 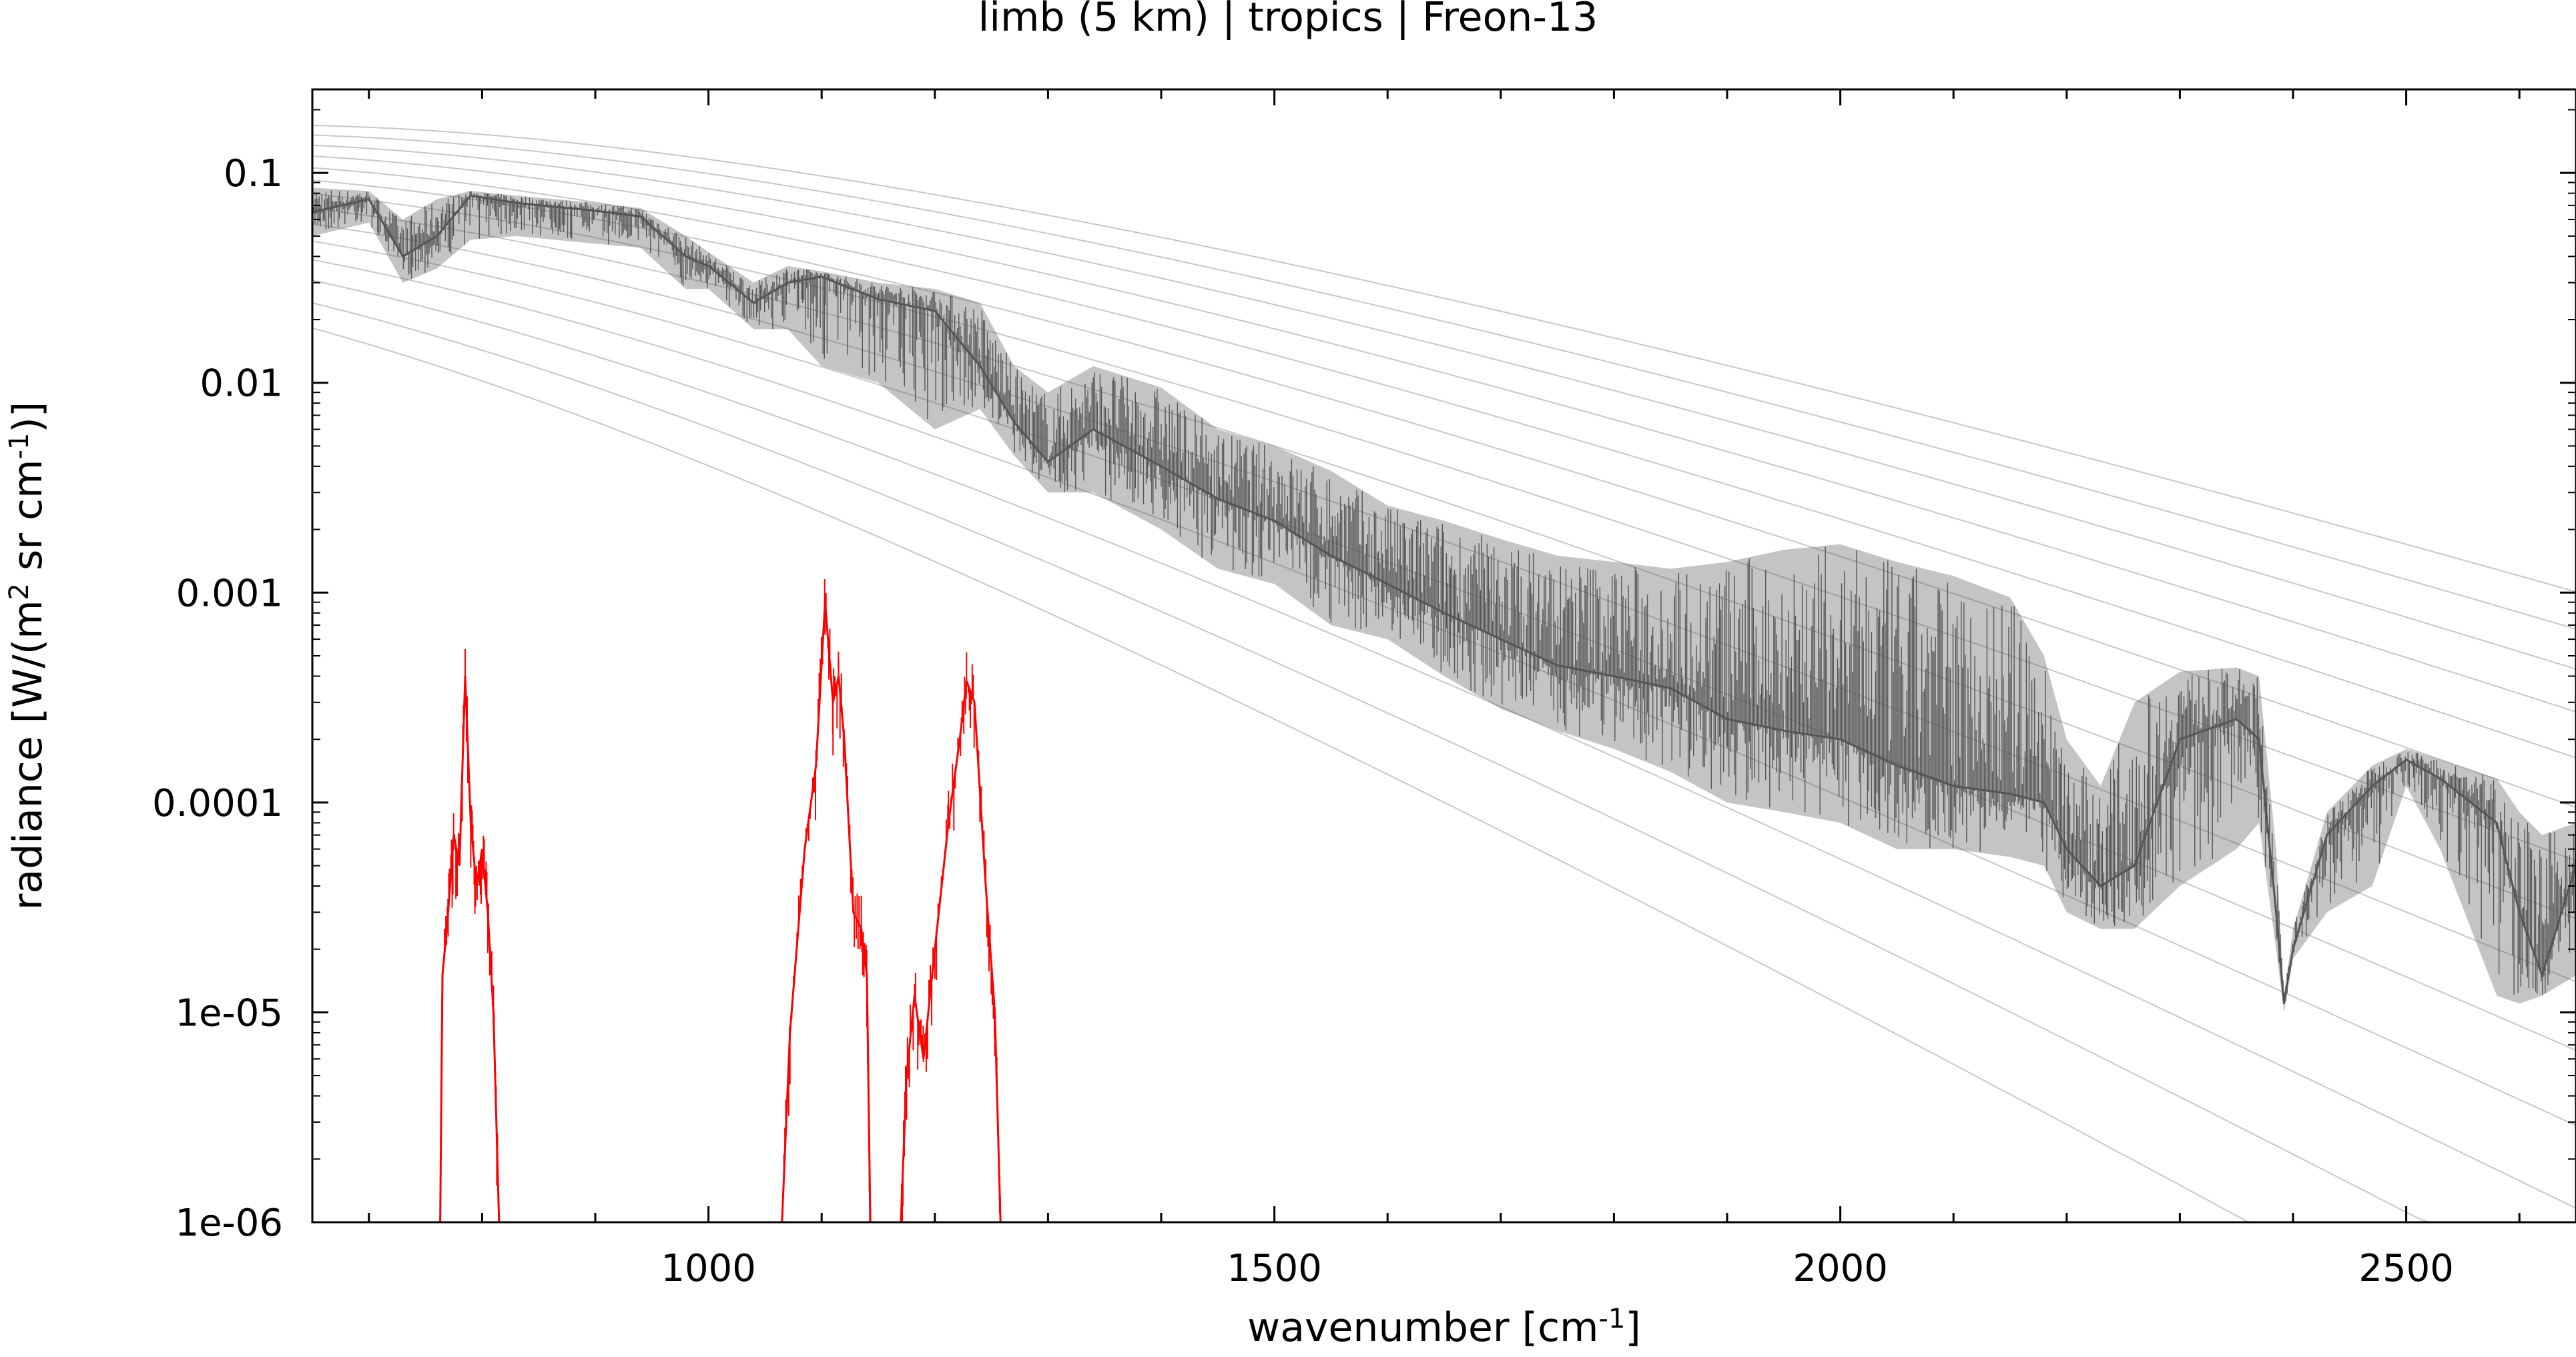 I want to click on chart-title: limb (5 km) | tropics | Freon-13, so click(x=1288, y=20).